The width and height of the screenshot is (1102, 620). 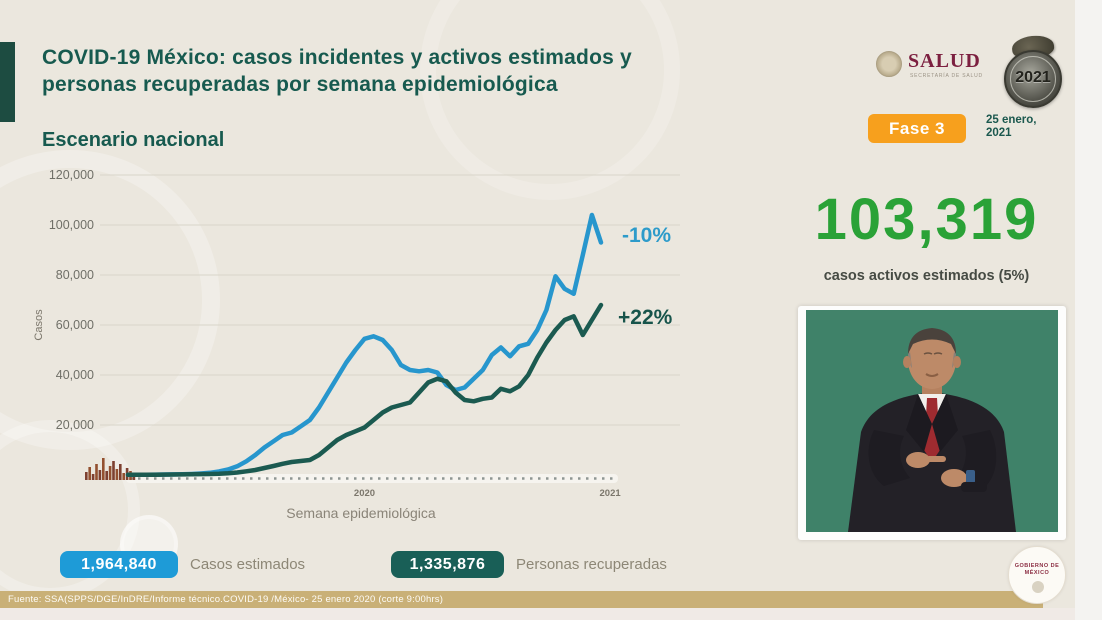 I want to click on recovered-badge: 1,335,876, so click(x=447, y=564).